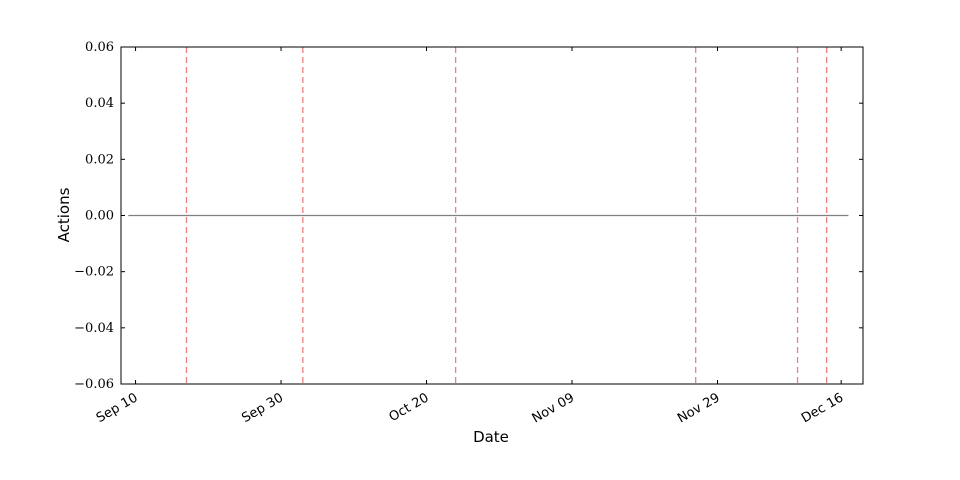  I want to click on x-tick-label: Nov 09, so click(553, 408).